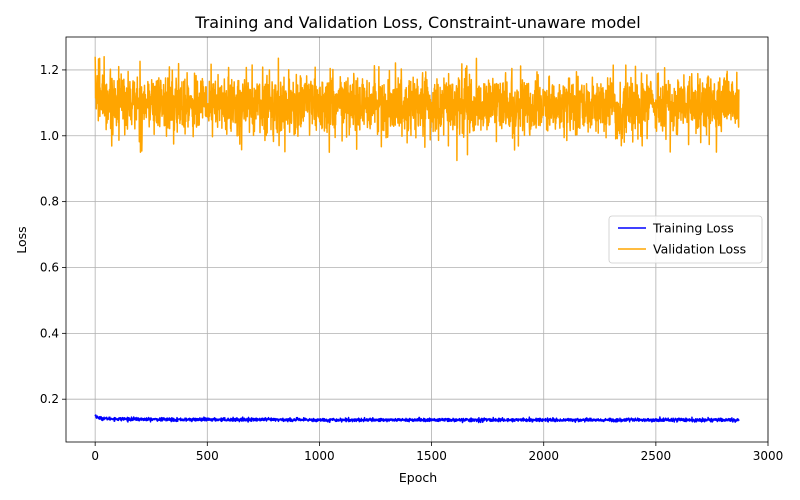 The image size is (800, 500). Describe the element at coordinates (699, 249) in the screenshot. I see `legend-label-validation-loss: Validation Loss` at that location.